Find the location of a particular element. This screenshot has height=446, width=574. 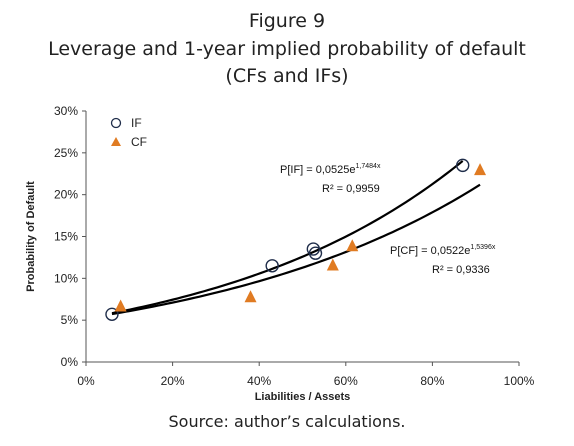

y-tick-label: 5% is located at coordinates (70, 320).